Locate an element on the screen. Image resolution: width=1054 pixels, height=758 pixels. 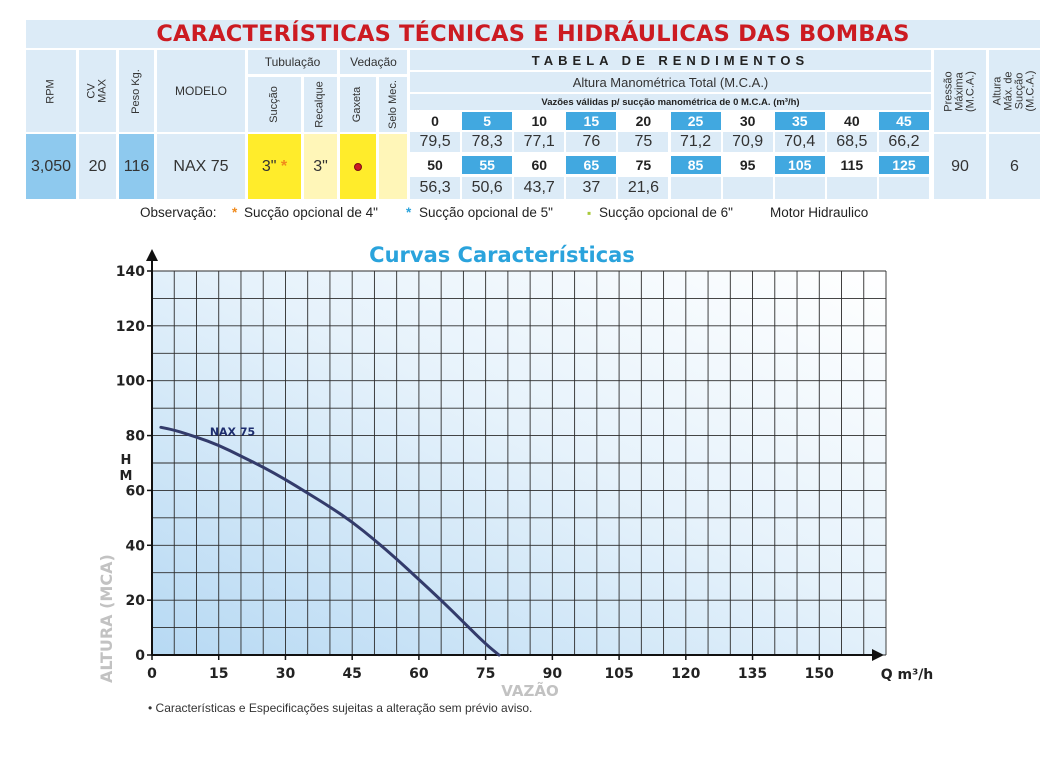
modelo-value: NAX 75 is located at coordinates (201, 166).